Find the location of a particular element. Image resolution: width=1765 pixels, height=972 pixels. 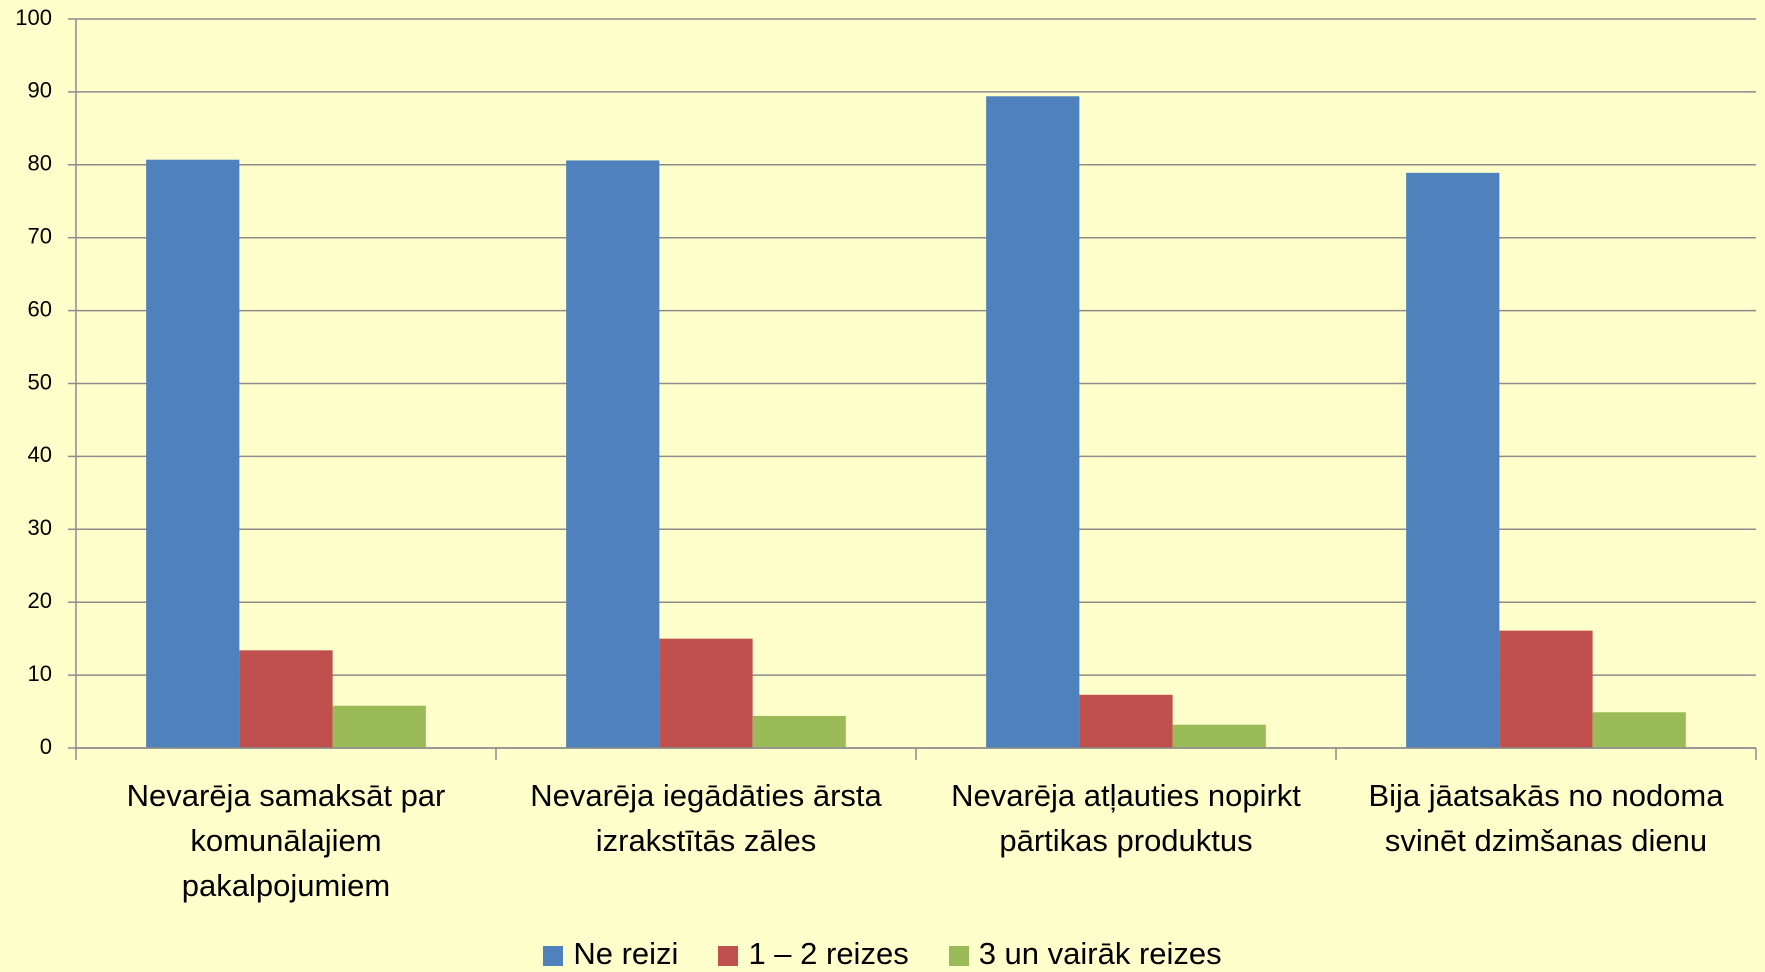

y-tick-label: 80 is located at coordinates (40, 163).